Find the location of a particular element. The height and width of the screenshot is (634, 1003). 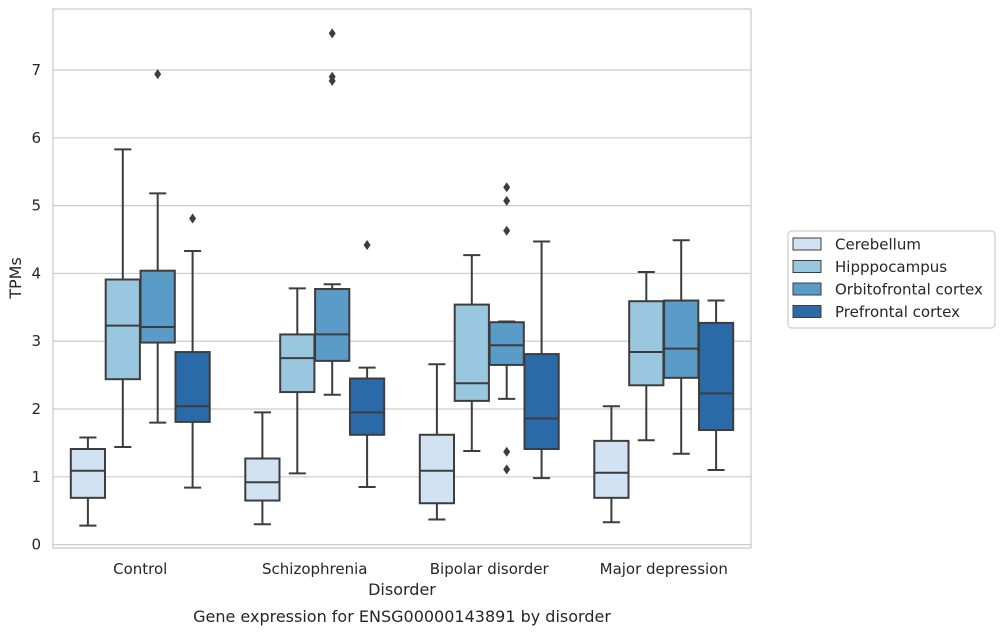

legend-frame is located at coordinates (891, 279).